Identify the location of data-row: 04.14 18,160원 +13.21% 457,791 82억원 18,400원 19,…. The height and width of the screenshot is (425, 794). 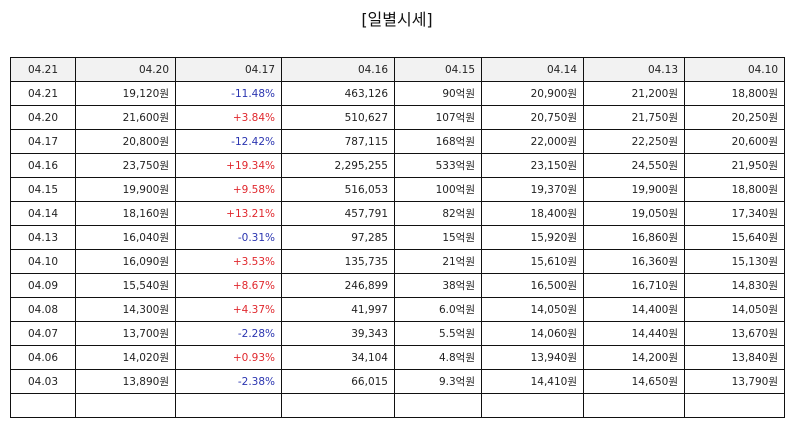
(397, 213).